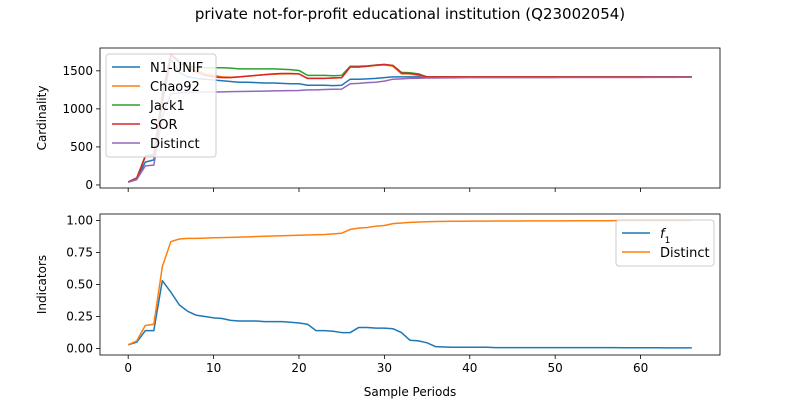 This screenshot has width=800, height=400. Describe the element at coordinates (410, 392) in the screenshot. I see `x-axis-label: Sample Periods` at that location.